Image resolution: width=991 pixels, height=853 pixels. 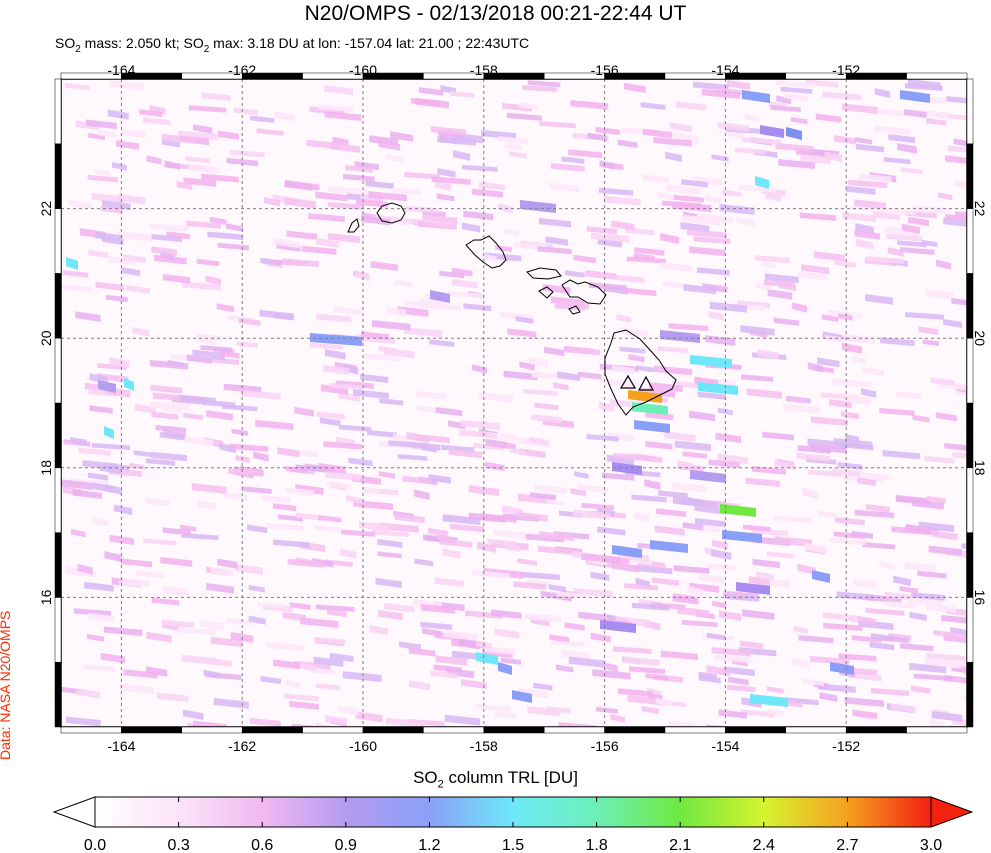 What do you see at coordinates (544, 273) in the screenshot?
I see `molokai-coast` at bounding box center [544, 273].